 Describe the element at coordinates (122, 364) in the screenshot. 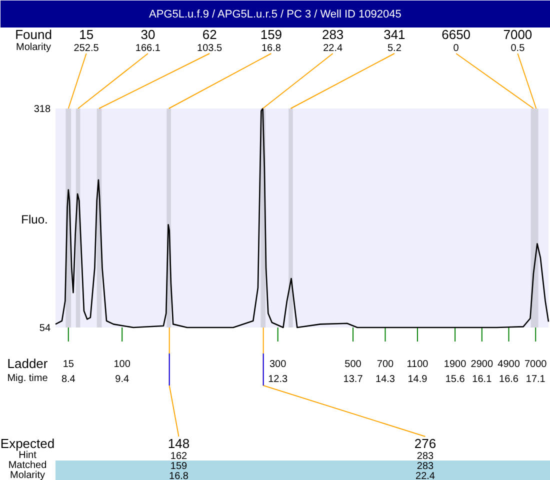

I see `text: 100` at that location.